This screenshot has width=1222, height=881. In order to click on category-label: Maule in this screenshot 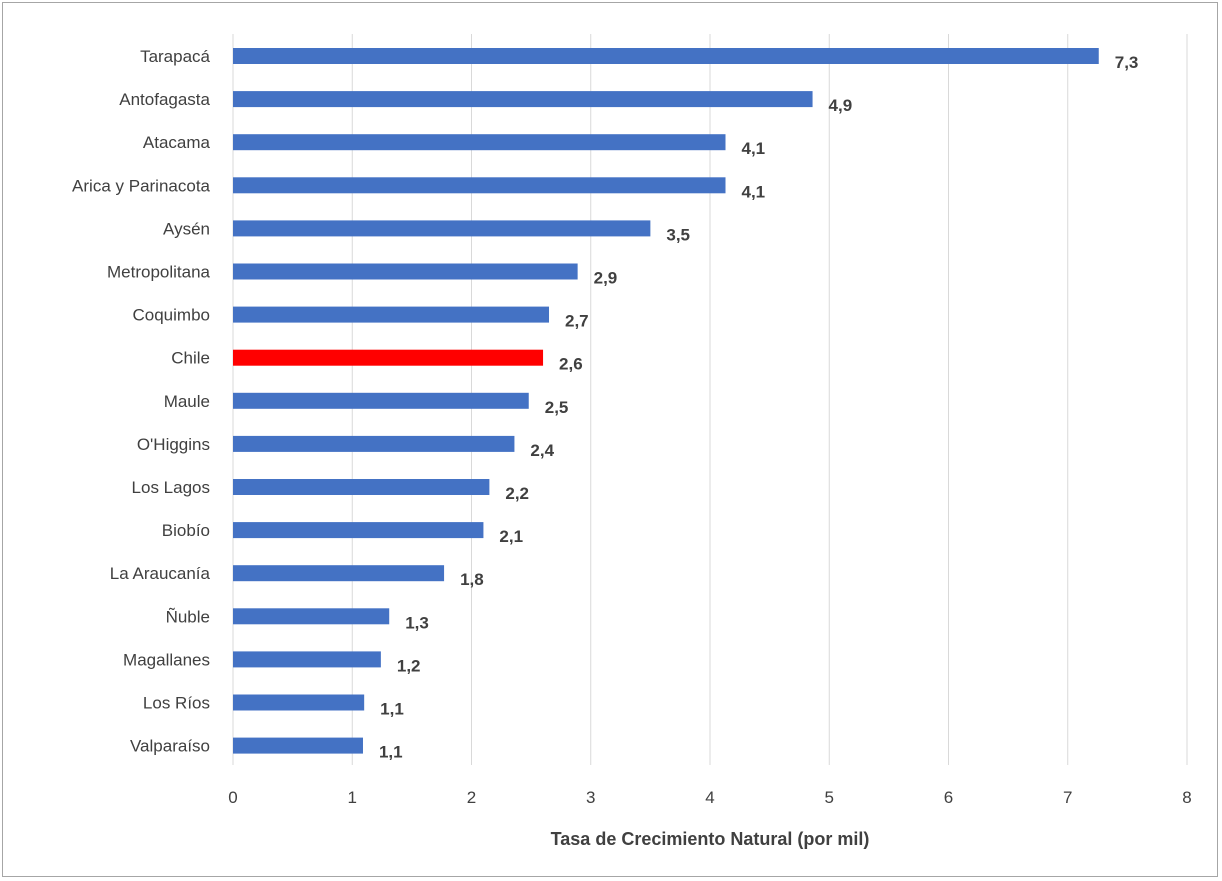, I will do `click(187, 401)`.